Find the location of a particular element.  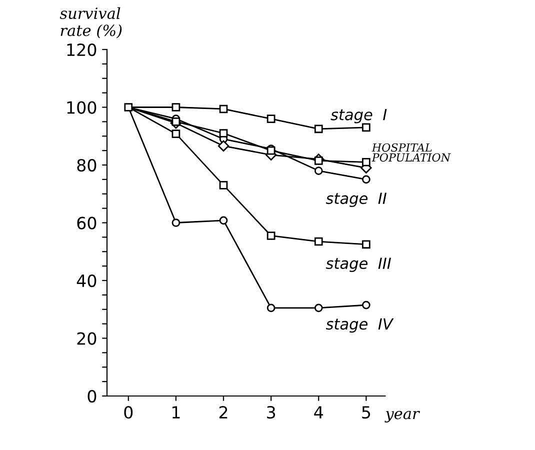

y-axis-title: survival rate (%) is located at coordinates (91, 22).